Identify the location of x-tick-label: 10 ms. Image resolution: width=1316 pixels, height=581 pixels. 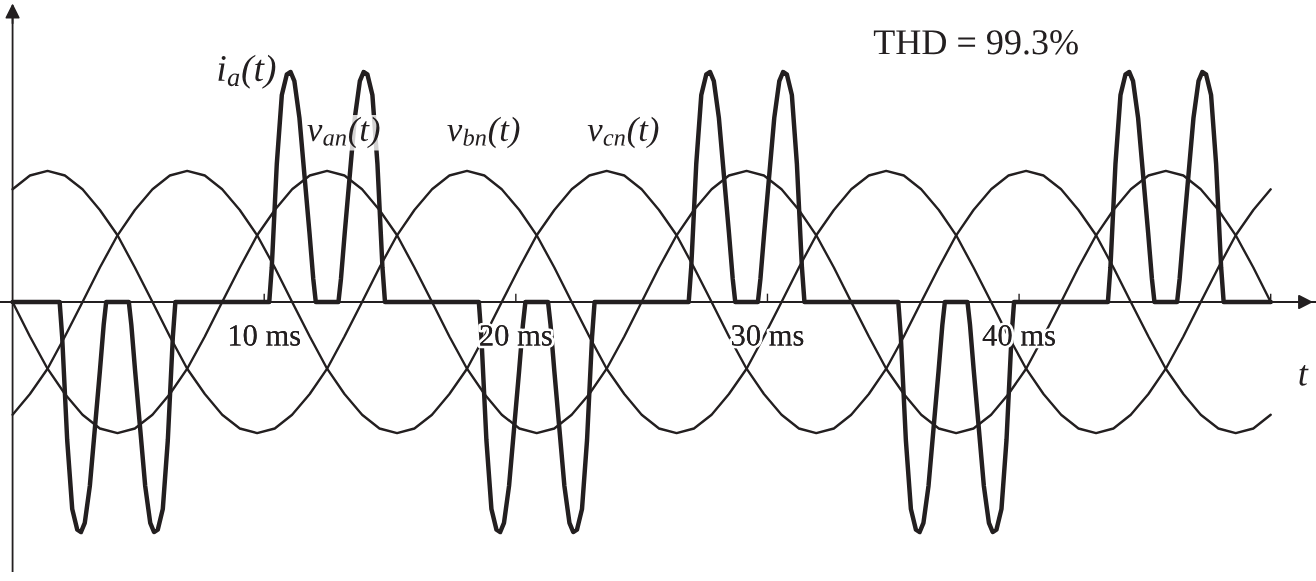
(265, 335).